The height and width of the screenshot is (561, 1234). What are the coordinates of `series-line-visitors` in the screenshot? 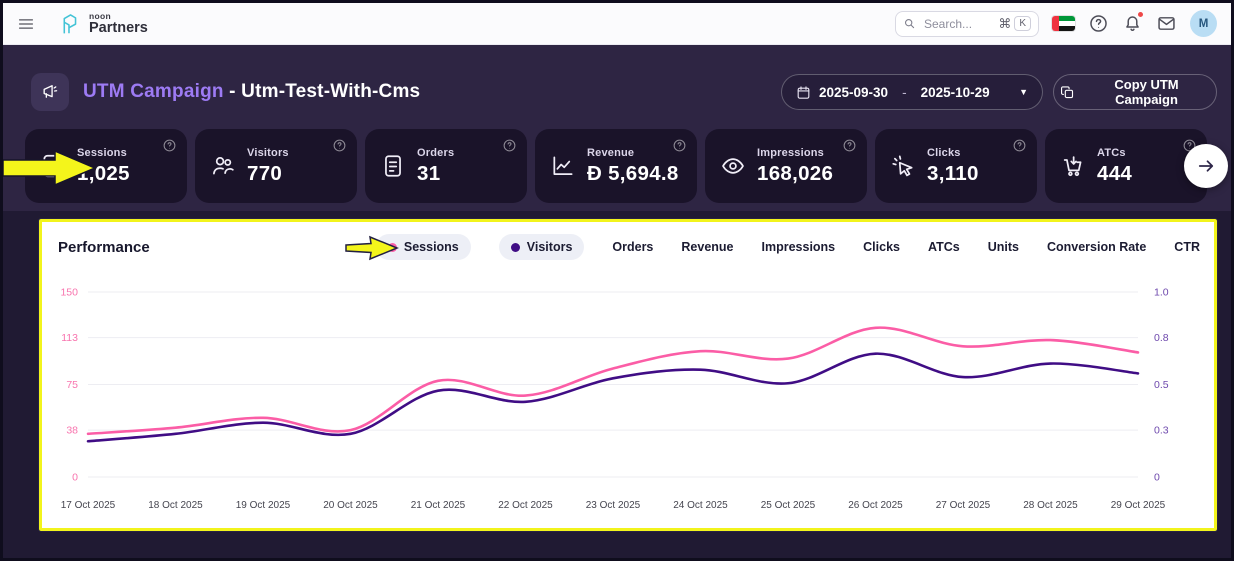 It's located at (613, 397).